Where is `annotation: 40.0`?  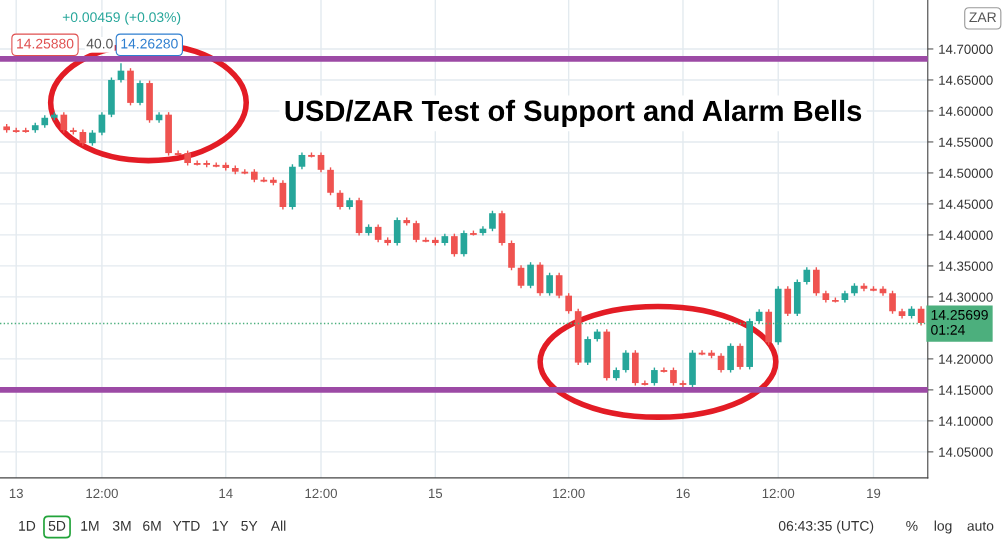 annotation: 40.0 is located at coordinates (99, 43).